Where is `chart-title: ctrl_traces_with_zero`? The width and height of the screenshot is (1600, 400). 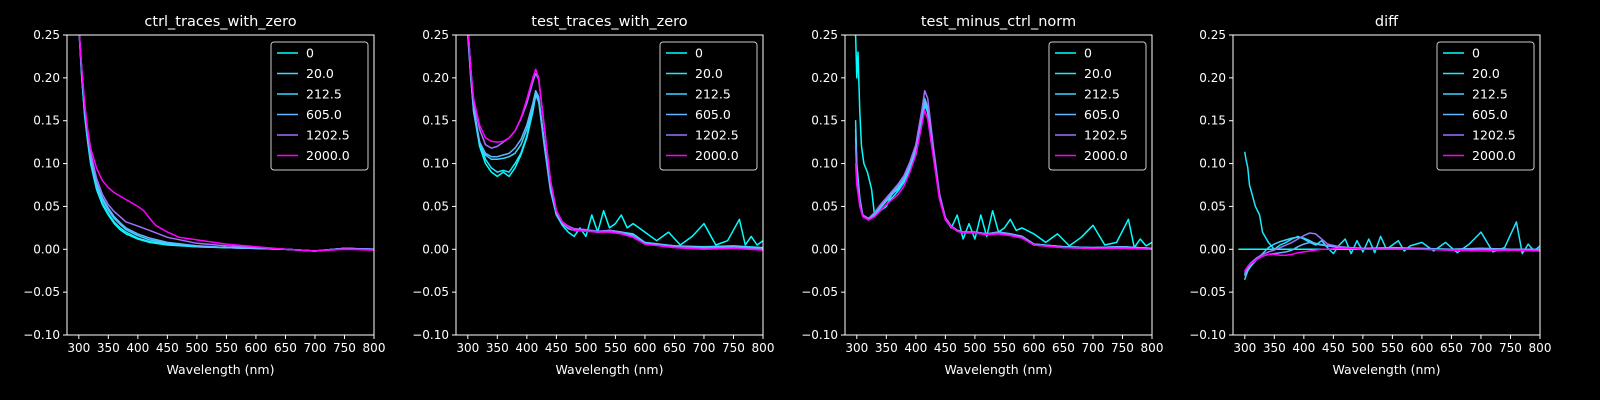
chart-title: ctrl_traces_with_zero is located at coordinates (220, 22).